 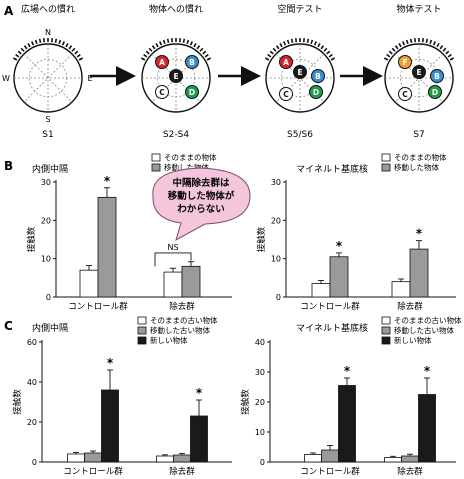 What do you see at coordinates (176, 9) in the screenshot?
I see `stage-title: 物体への慣れ` at bounding box center [176, 9].